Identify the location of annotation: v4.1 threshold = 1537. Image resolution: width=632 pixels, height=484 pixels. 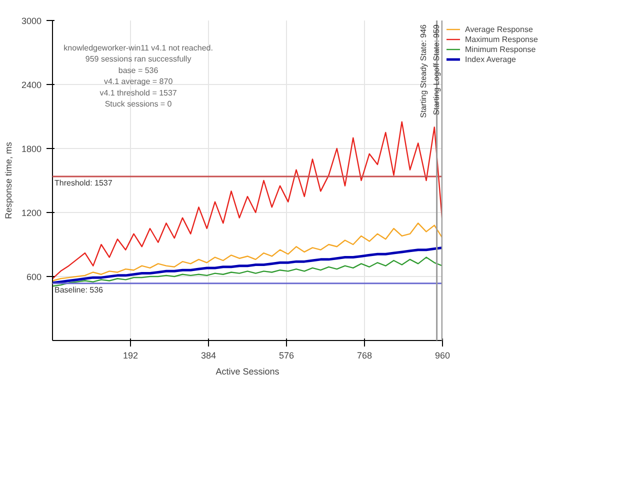
(139, 93).